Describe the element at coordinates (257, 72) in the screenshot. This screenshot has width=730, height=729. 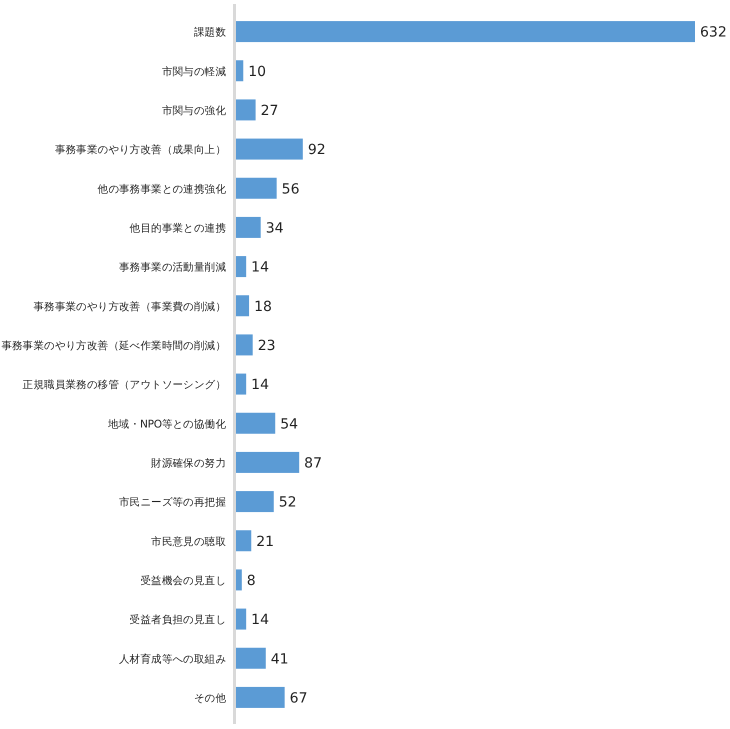
I see `data-label: 10` at that location.